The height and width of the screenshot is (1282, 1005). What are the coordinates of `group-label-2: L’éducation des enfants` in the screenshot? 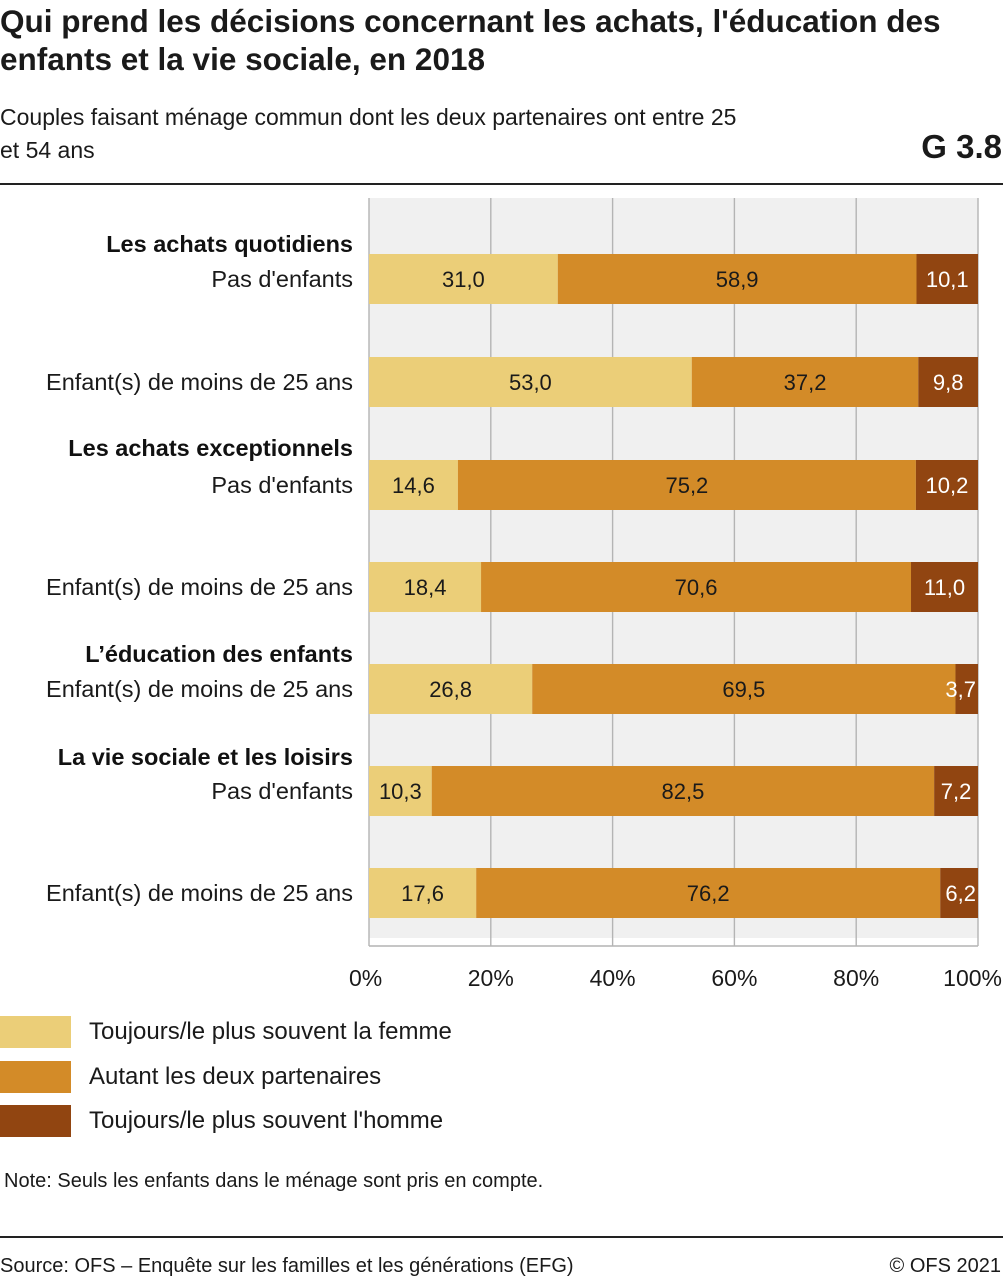 It's located at (219, 654).